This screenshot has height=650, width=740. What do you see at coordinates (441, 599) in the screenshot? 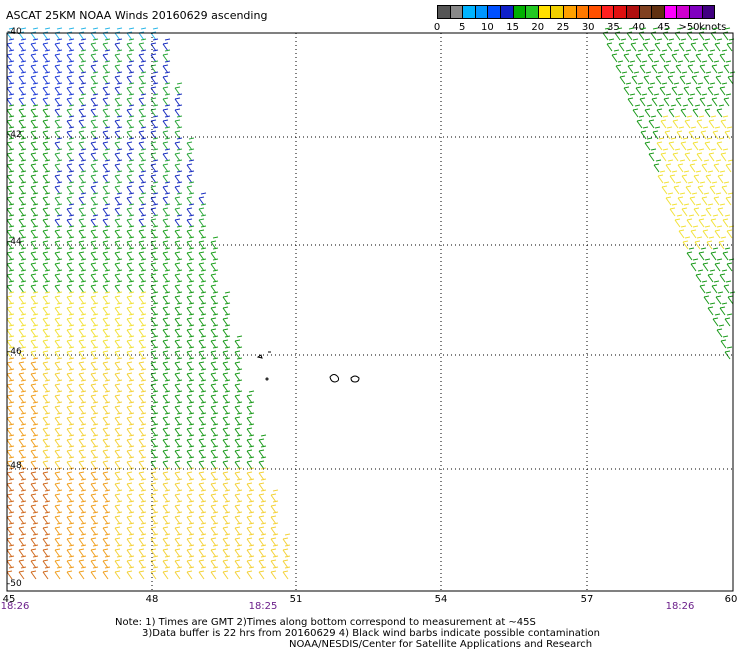
I see `lon-label: 54` at bounding box center [441, 599].